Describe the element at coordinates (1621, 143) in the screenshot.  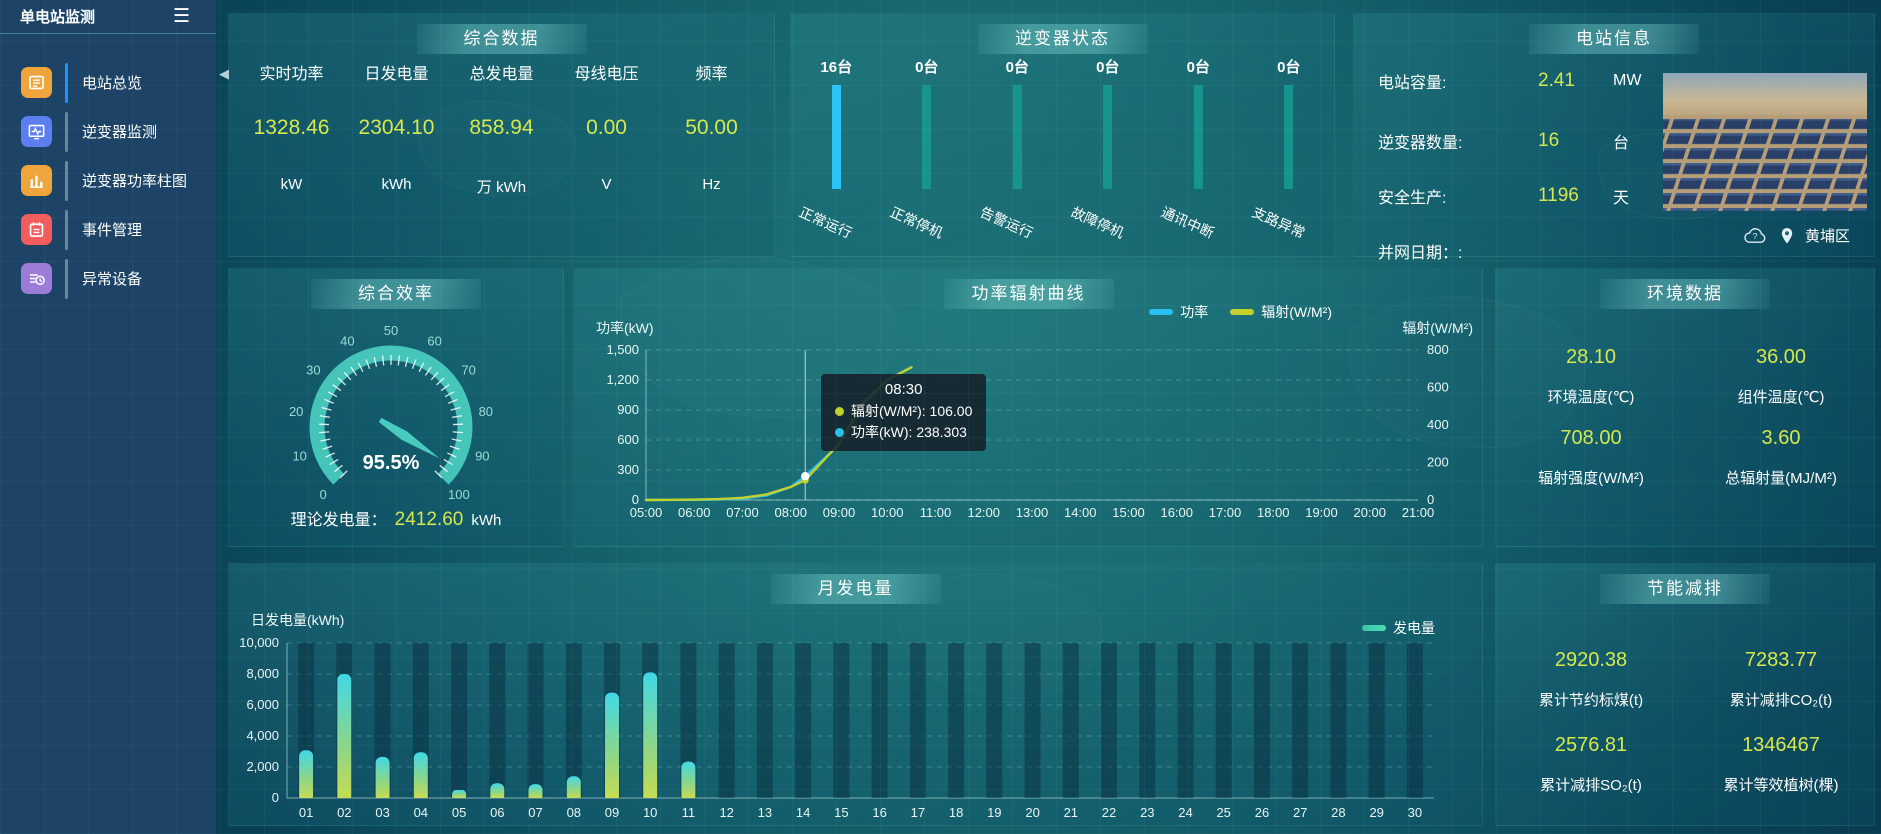
I see `info-unit: 台` at that location.